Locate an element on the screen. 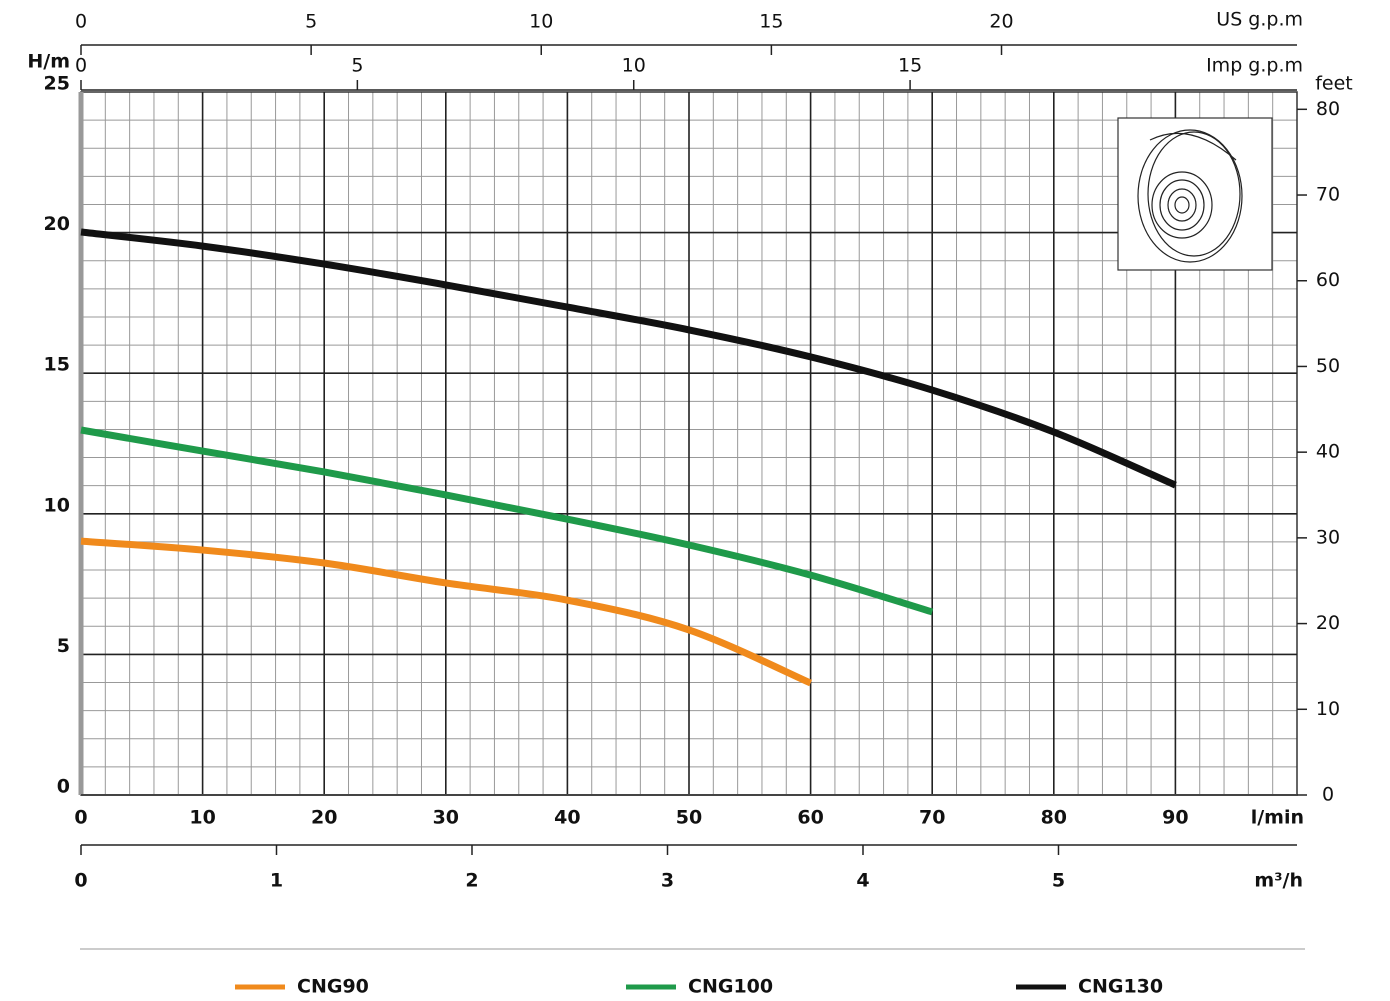  m3h_axis-tick-label: 3 is located at coordinates (667, 881).